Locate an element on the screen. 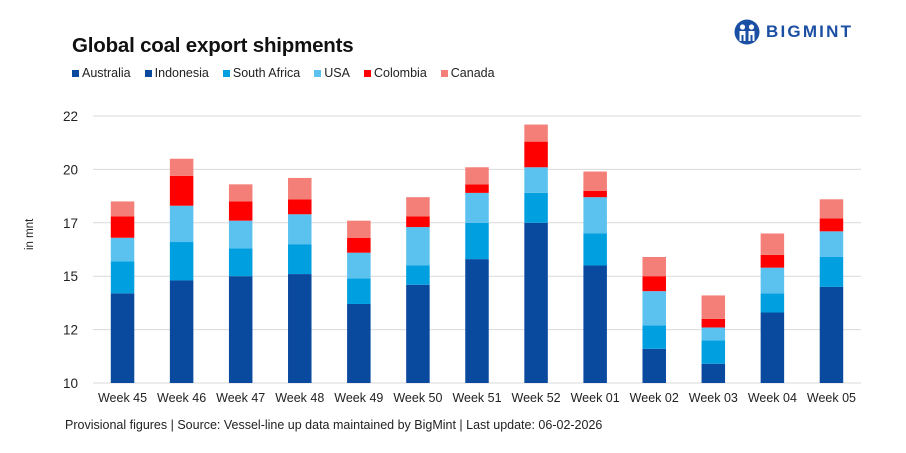 This screenshot has height=453, width=906. legend-label: Canada is located at coordinates (472, 73).